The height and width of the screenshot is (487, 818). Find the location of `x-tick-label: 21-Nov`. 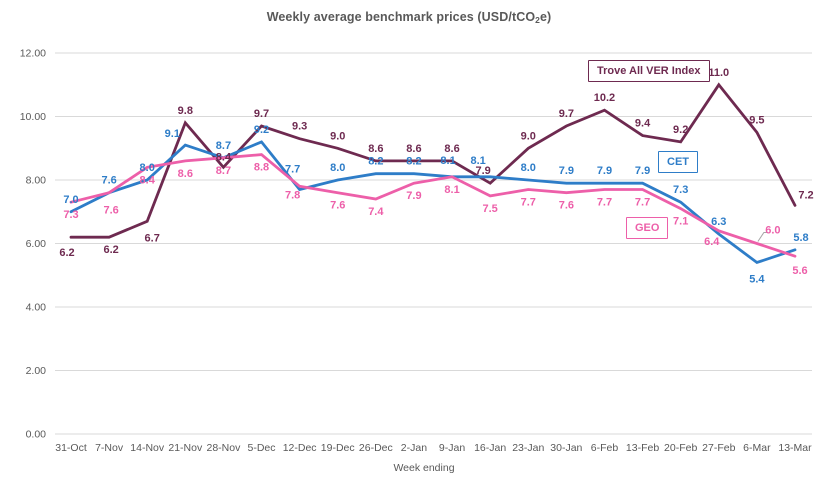

x-tick-label: 21-Nov is located at coordinates (185, 448).